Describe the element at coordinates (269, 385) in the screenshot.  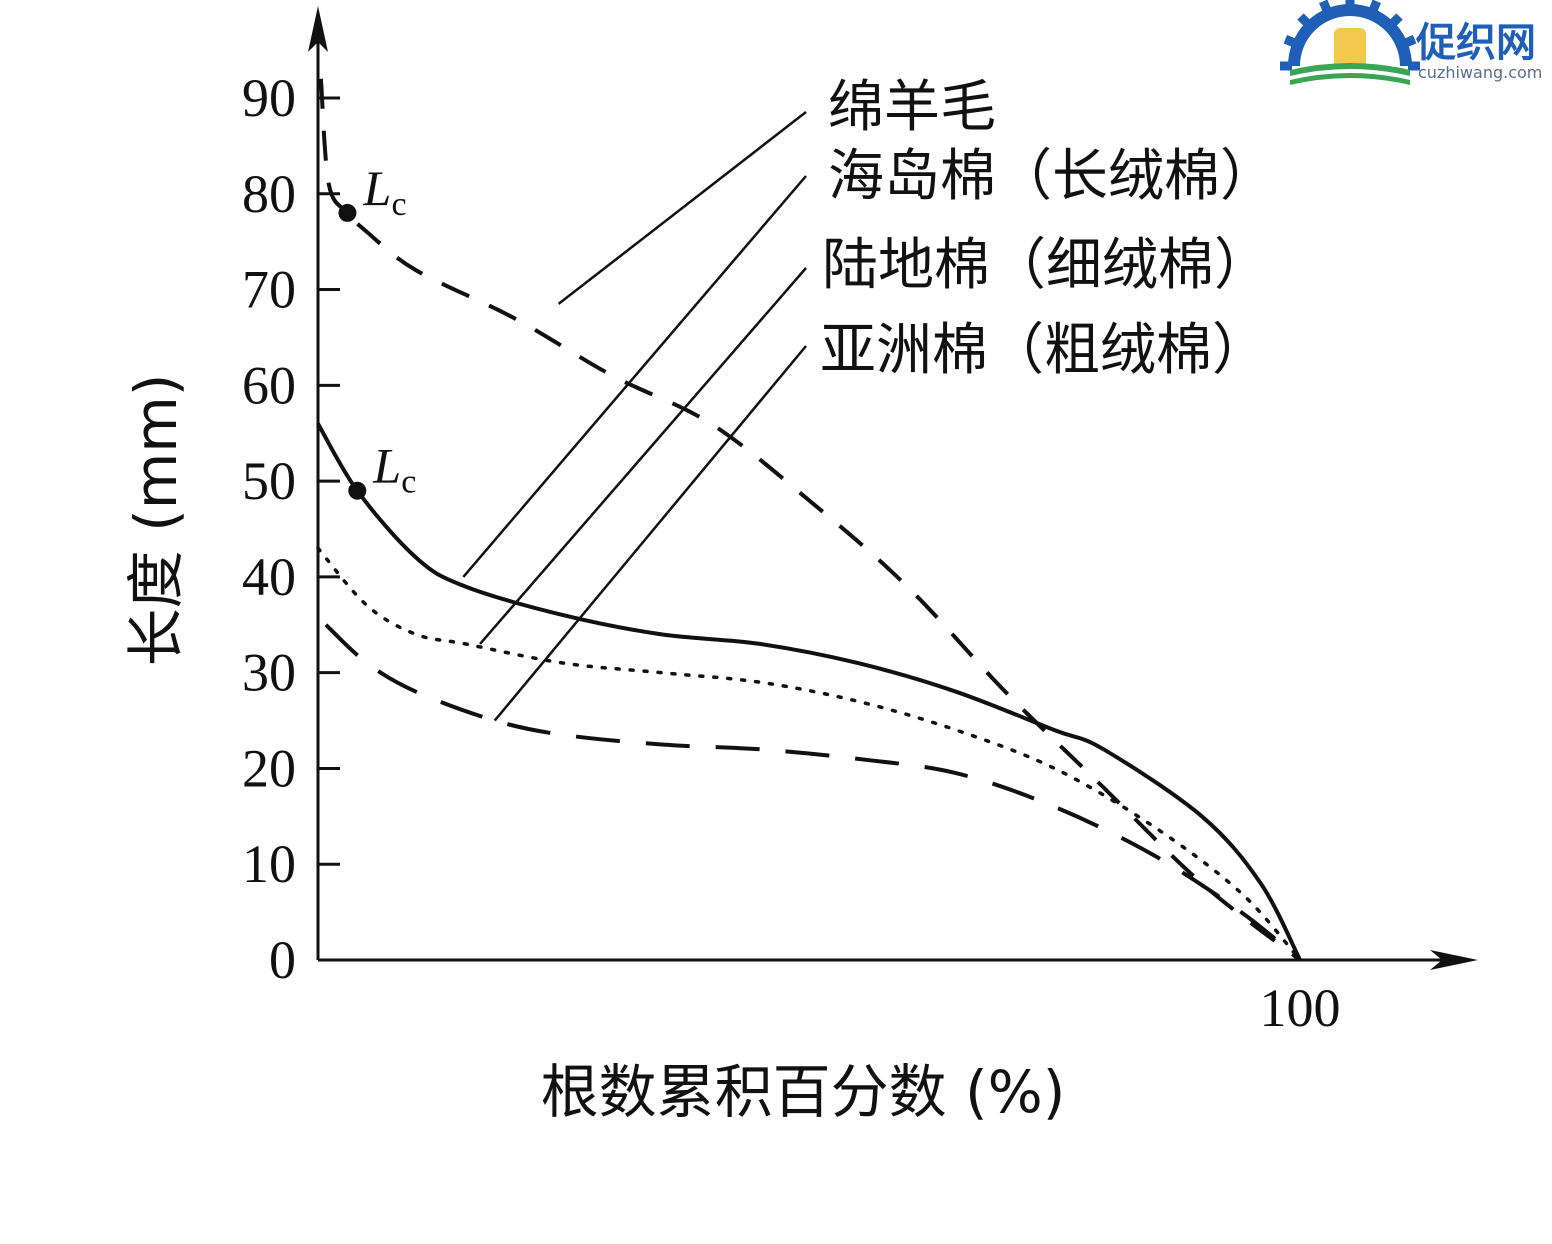
I see `y-tick-label: 60` at that location.